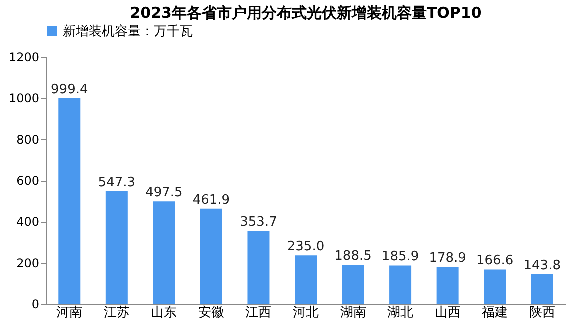 This screenshot has height=327, width=576. What do you see at coordinates (542, 266) in the screenshot?
I see `text: 143.8` at bounding box center [542, 266].